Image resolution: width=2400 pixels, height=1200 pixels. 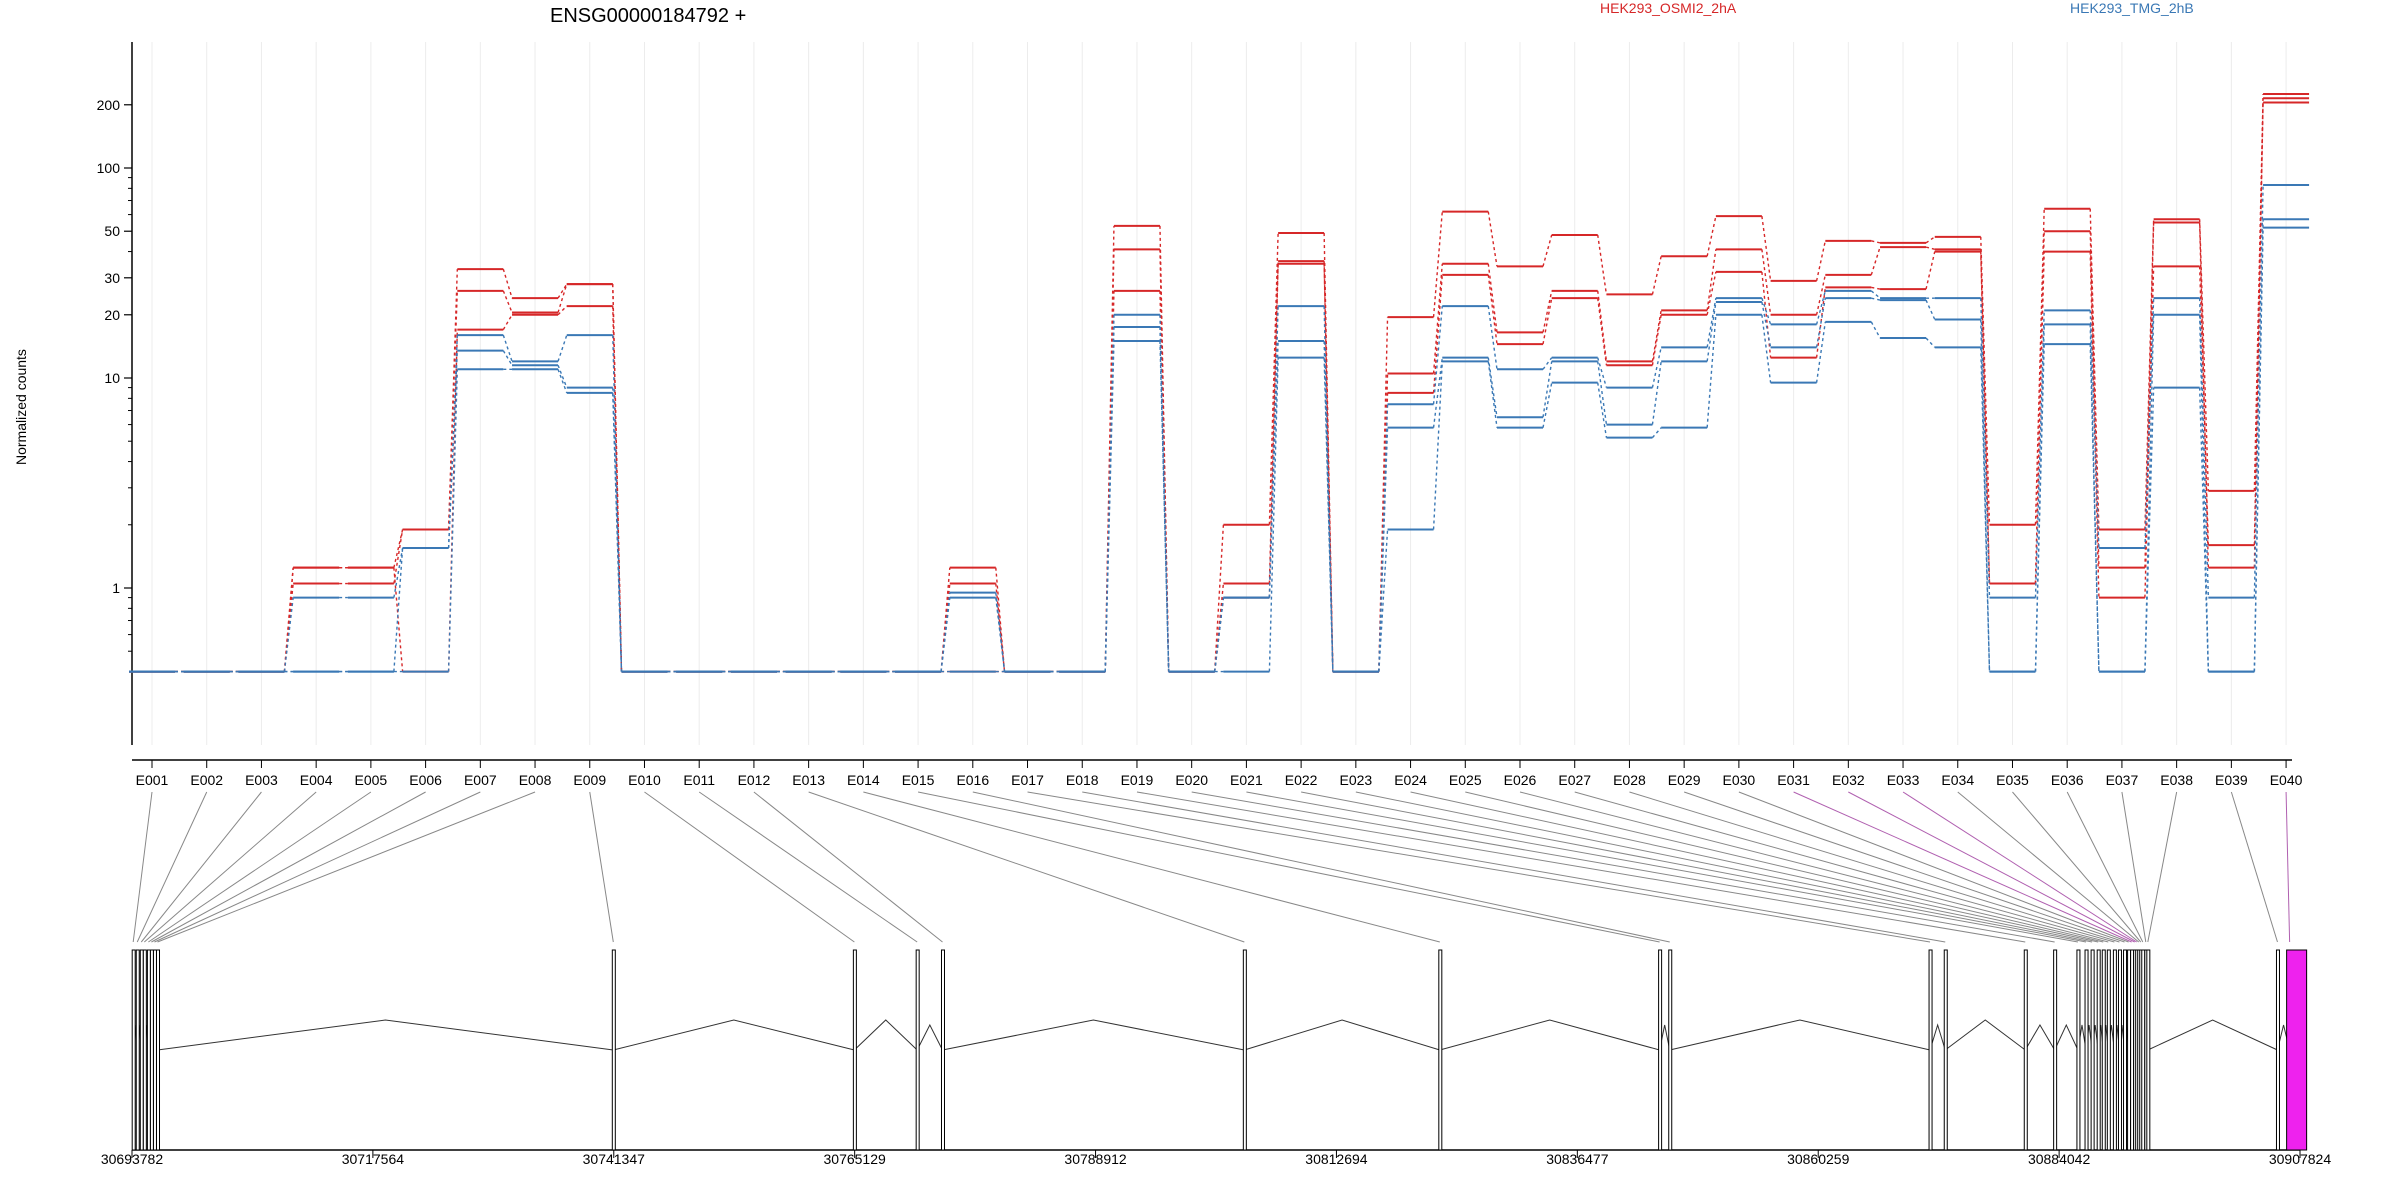 What do you see at coordinates (425, 780) in the screenshot?
I see `x-tick-label-e006: E006` at bounding box center [425, 780].